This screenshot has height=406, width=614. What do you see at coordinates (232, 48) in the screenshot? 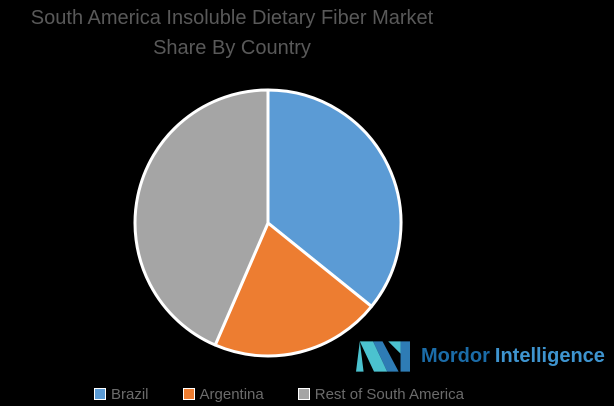
I see `chart-title-line2: Share By Country` at bounding box center [232, 48].